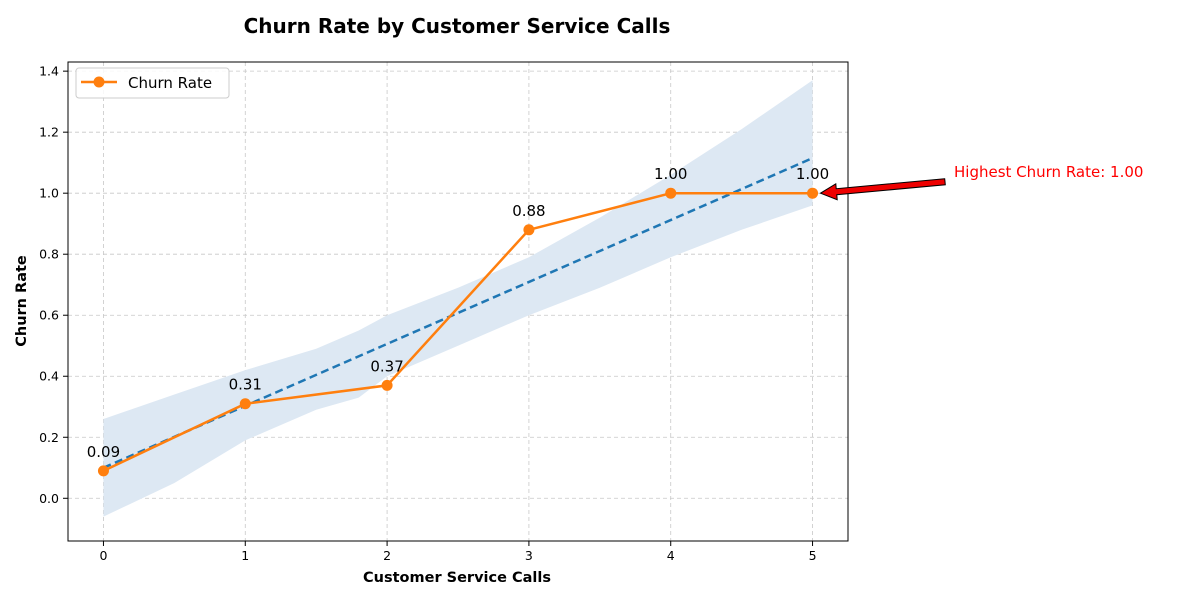 This screenshot has height=600, width=1200. Describe the element at coordinates (882, 189) in the screenshot. I see `annotation-arrow` at that location.